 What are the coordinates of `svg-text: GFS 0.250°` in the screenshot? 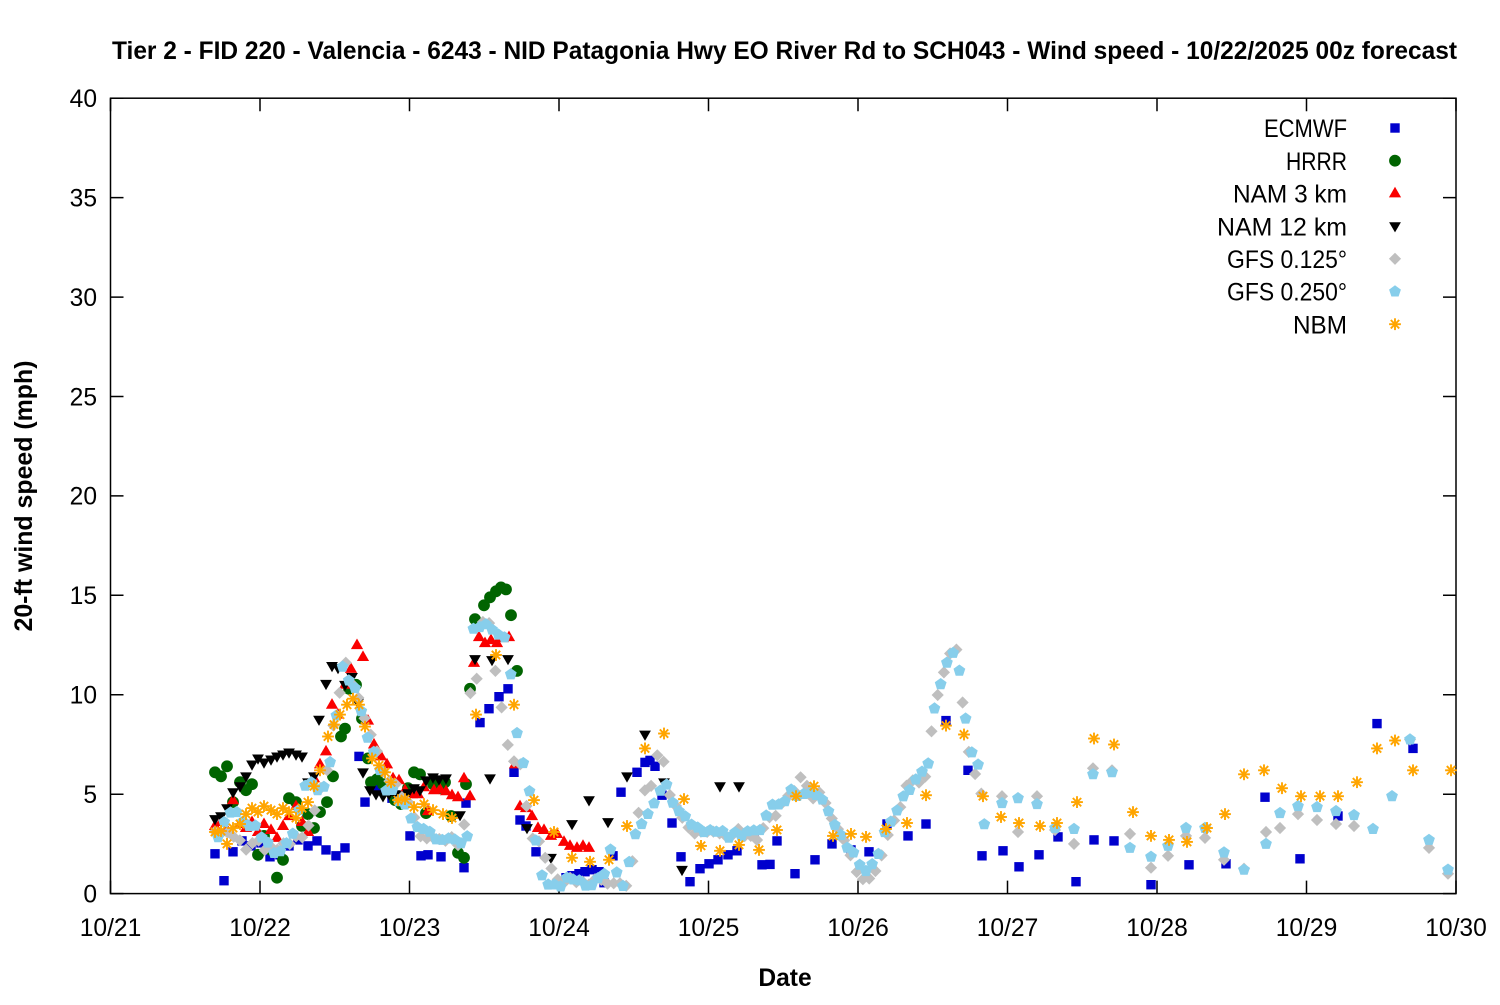 It's located at (1287, 293).